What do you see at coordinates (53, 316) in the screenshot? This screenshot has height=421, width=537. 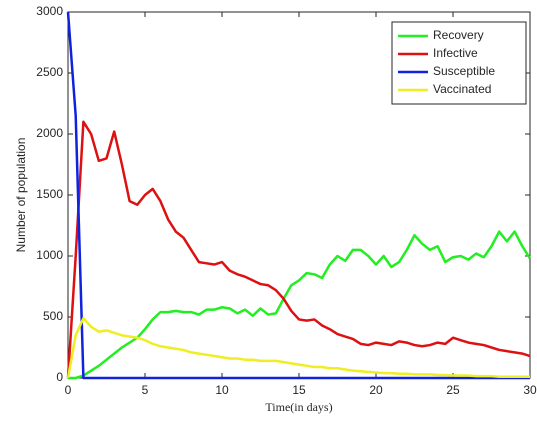 I see `y-tick-label: 500` at bounding box center [53, 316].